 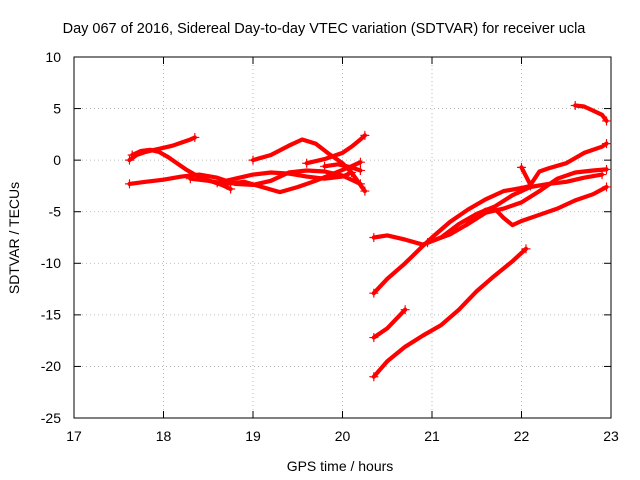 I want to click on x-tick-label-19: 19, so click(x=253, y=436).